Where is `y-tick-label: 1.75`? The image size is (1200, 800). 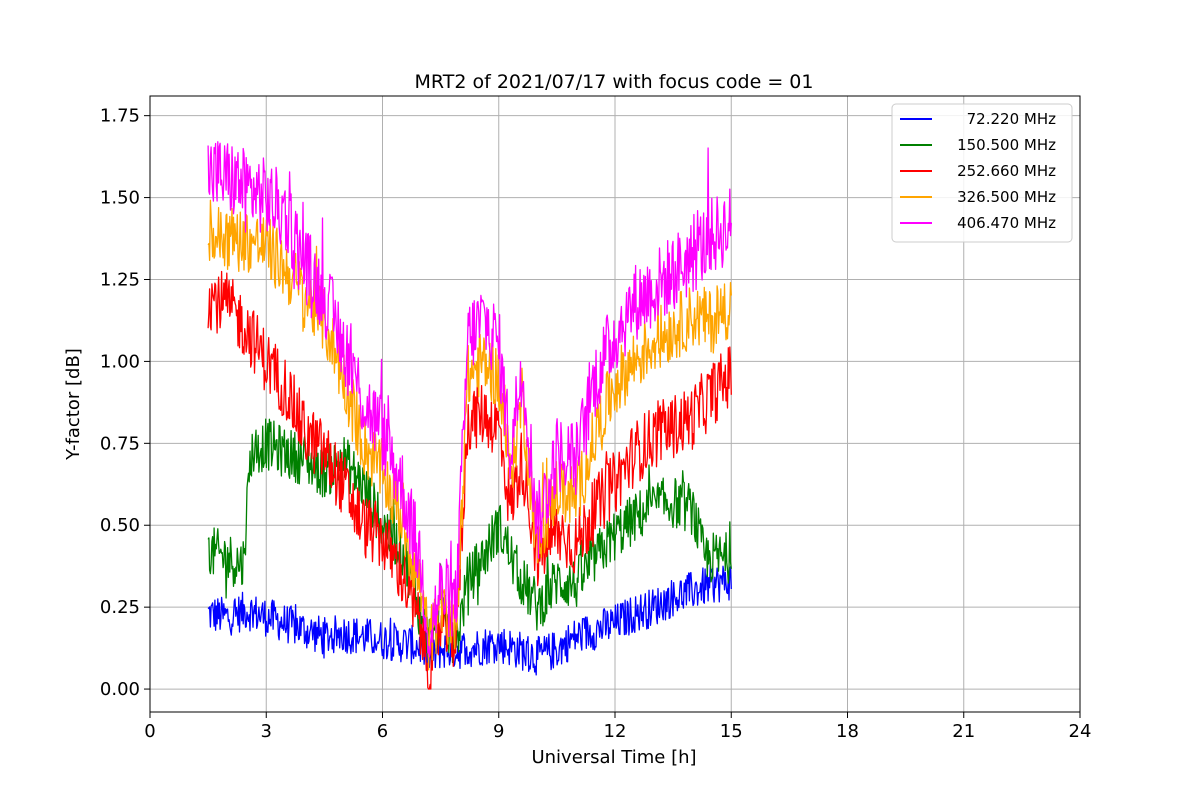
y-tick-label: 1.75 is located at coordinates (120, 116).